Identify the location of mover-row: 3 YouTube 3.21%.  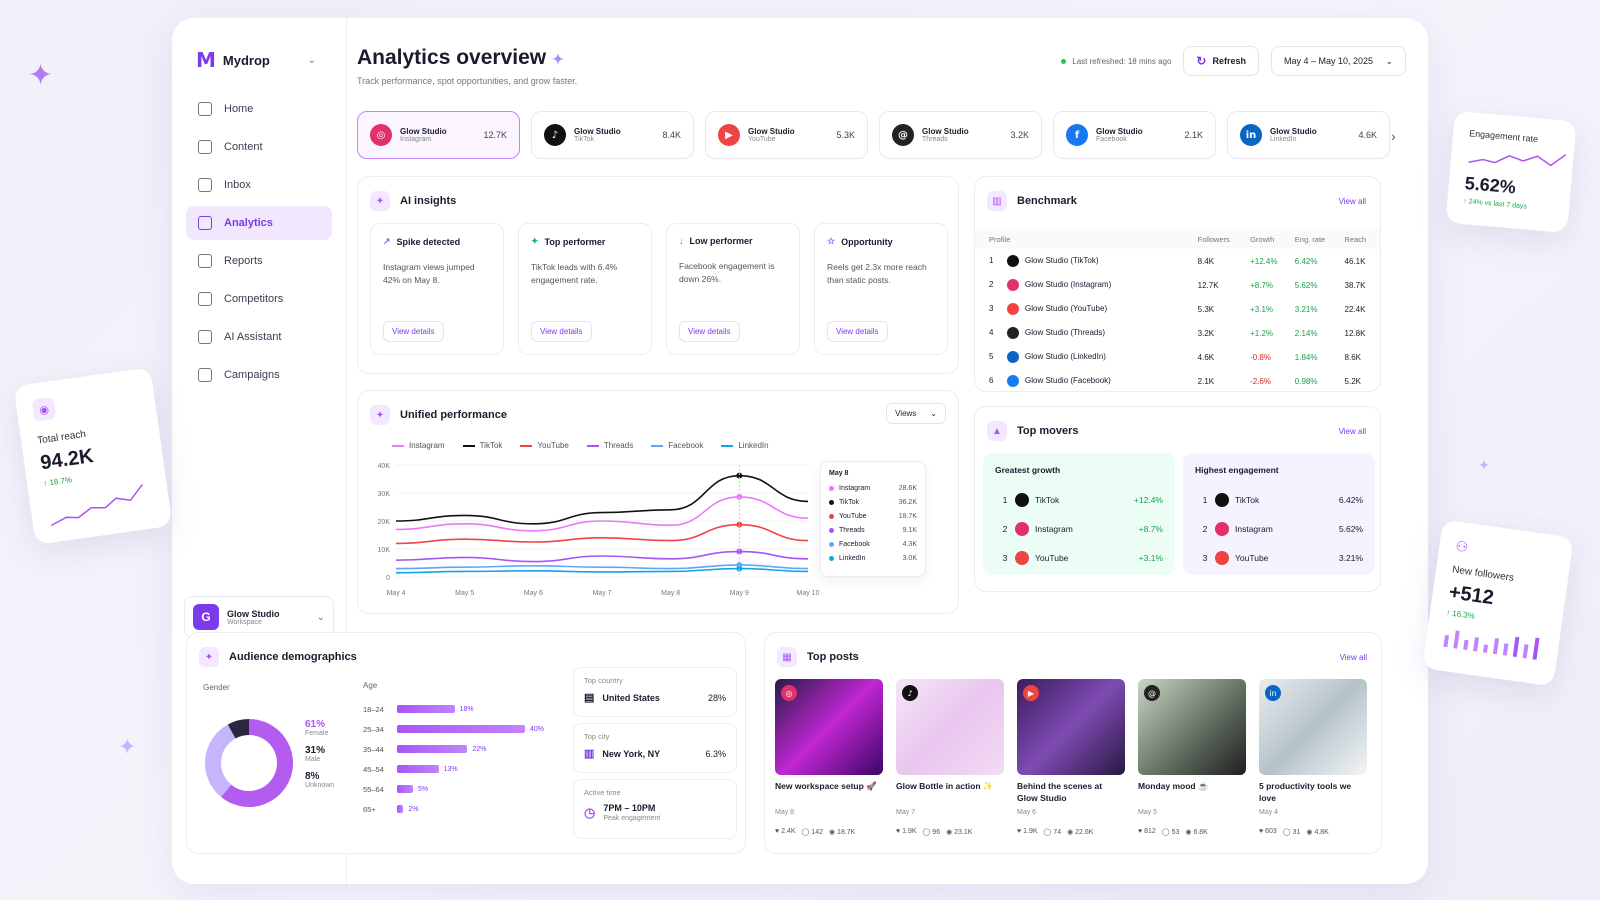
(1279, 557).